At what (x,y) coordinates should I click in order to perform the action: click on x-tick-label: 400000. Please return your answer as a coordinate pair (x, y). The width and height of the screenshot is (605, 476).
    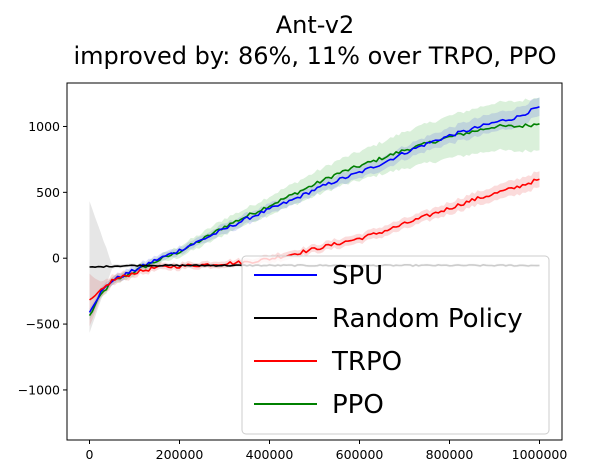
    Looking at the image, I should click on (270, 454).